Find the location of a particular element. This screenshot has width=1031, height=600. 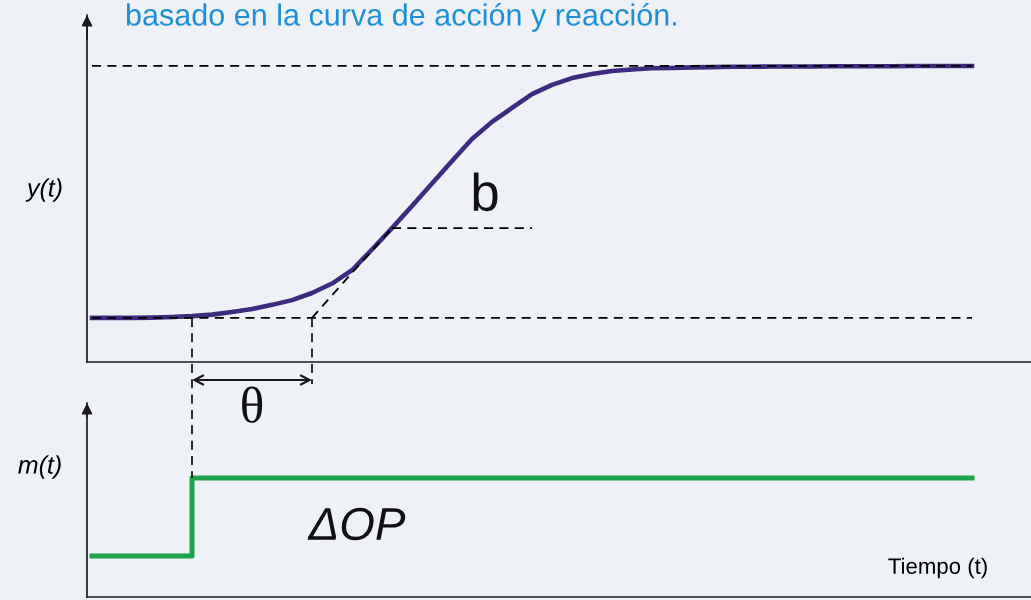

y-axis-title: y(t) is located at coordinates (43, 190).